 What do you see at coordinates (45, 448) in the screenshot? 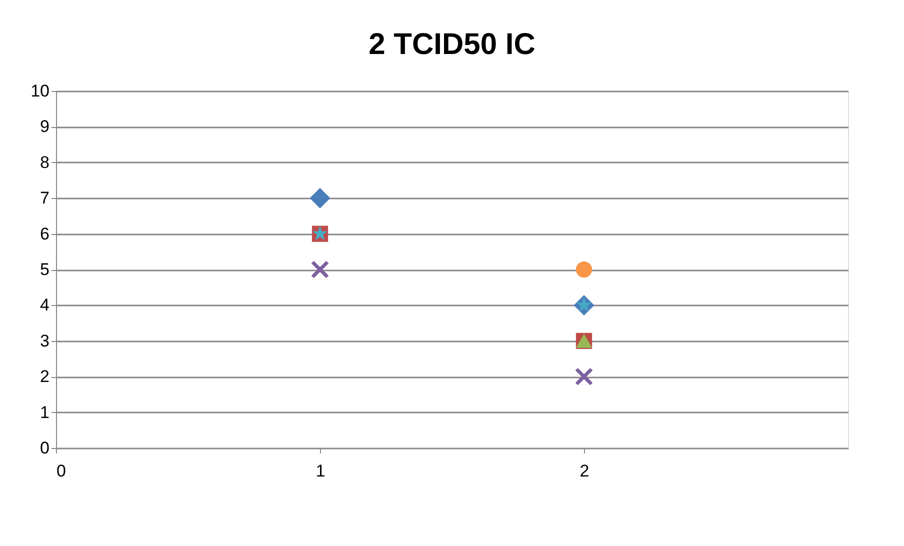
I see `y-tick-label: 0` at bounding box center [45, 448].